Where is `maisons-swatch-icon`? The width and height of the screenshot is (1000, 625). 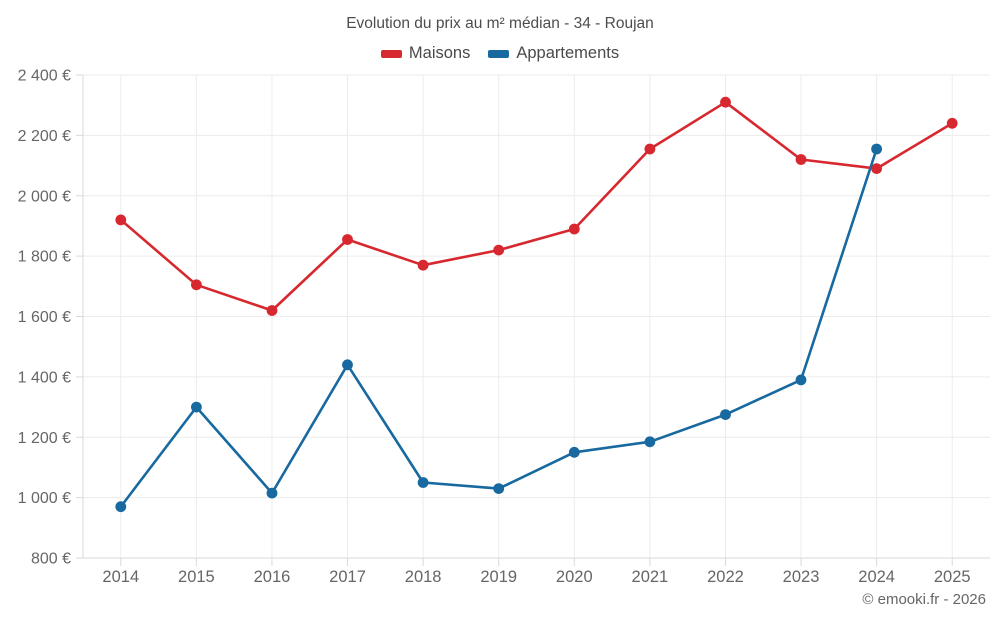
maisons-swatch-icon is located at coordinates (391, 53).